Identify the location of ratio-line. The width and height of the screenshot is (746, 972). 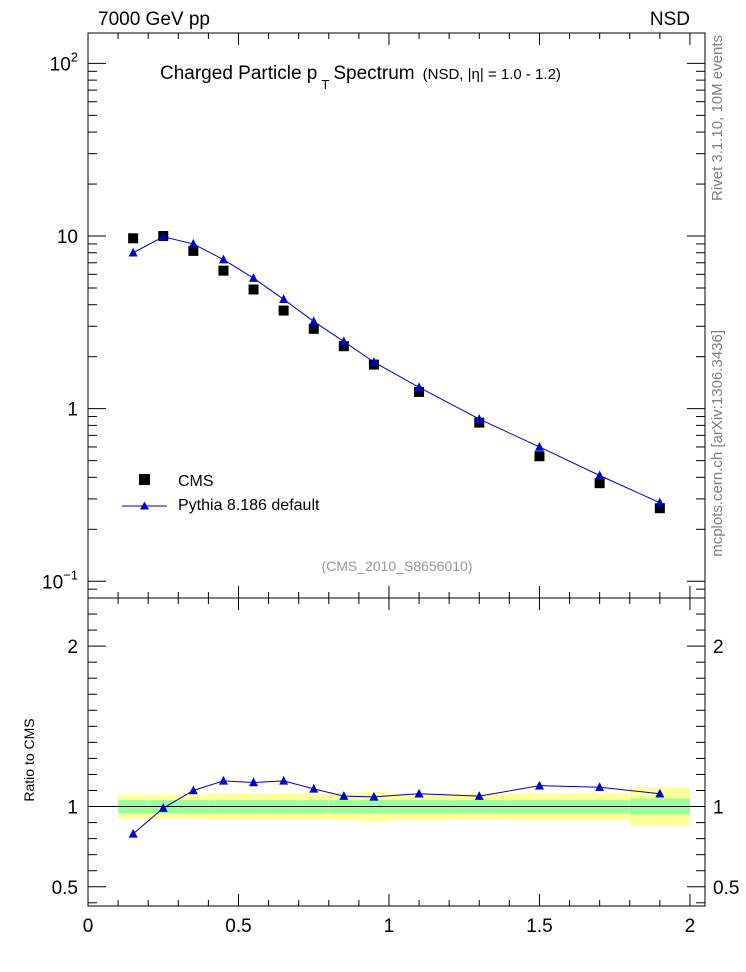
(396, 807).